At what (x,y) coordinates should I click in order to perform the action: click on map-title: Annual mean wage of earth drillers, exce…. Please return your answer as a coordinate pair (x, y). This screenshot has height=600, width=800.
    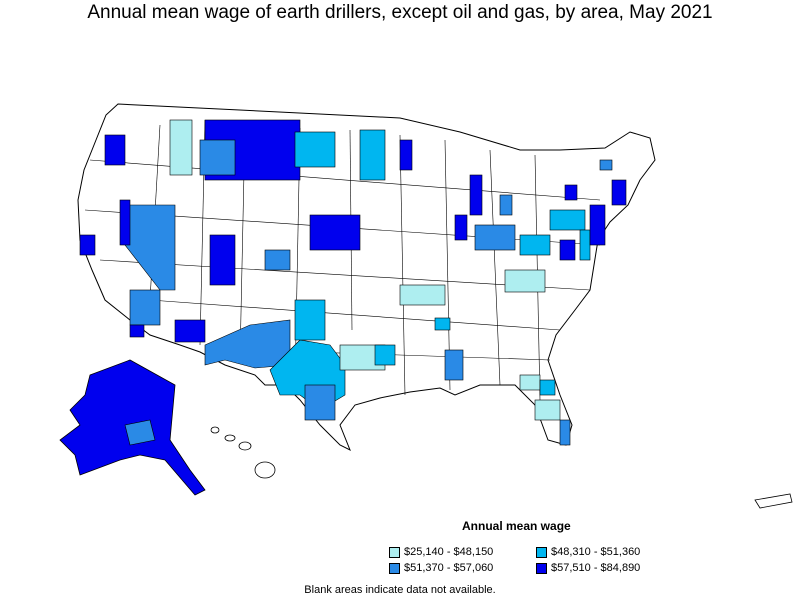
    Looking at the image, I should click on (400, 12).